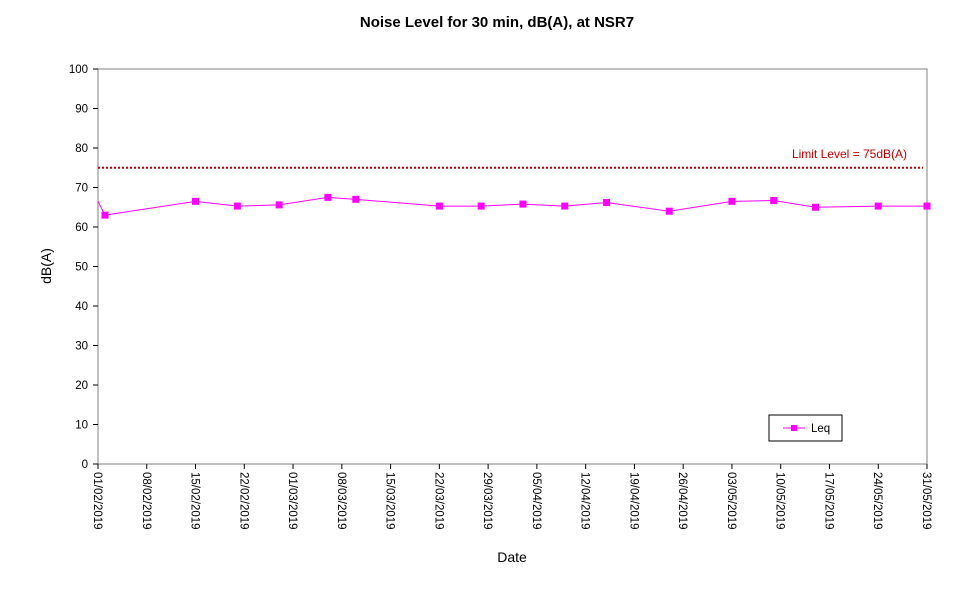 The image size is (967, 590). Describe the element at coordinates (794, 428) in the screenshot. I see `legend-marker` at that location.